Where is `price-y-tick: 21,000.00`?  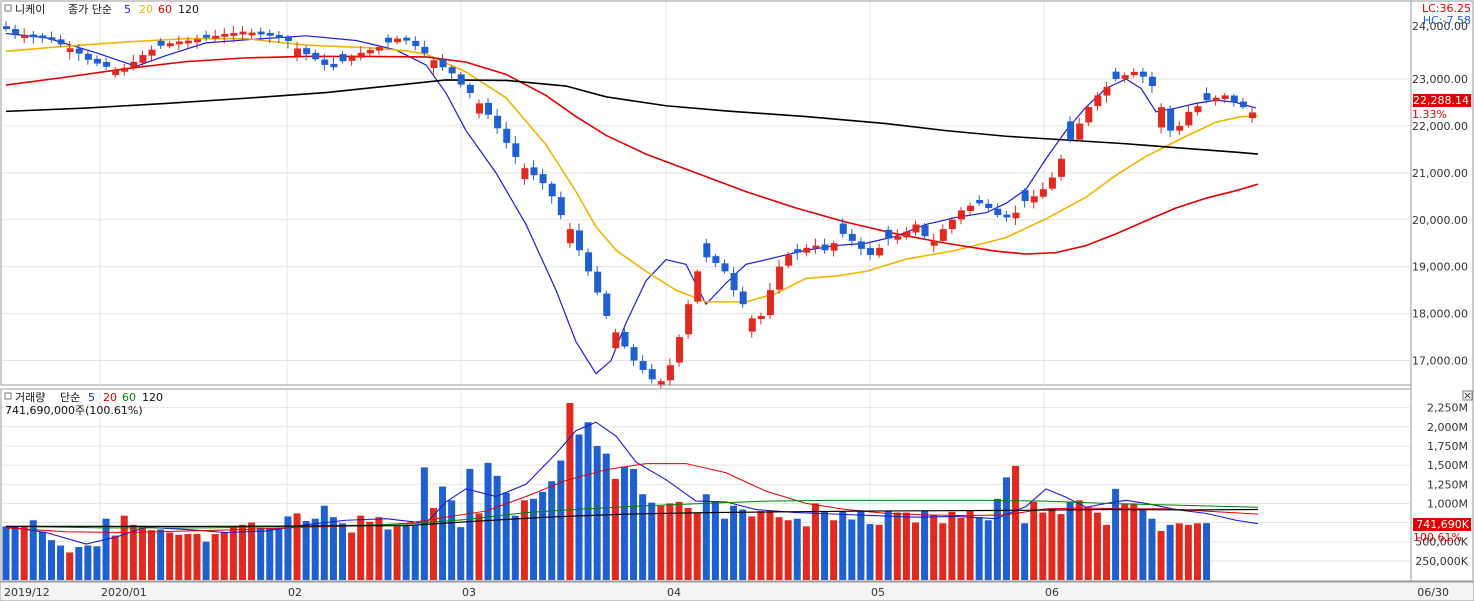
price-y-tick: 21,000.00 is located at coordinates (1440, 173).